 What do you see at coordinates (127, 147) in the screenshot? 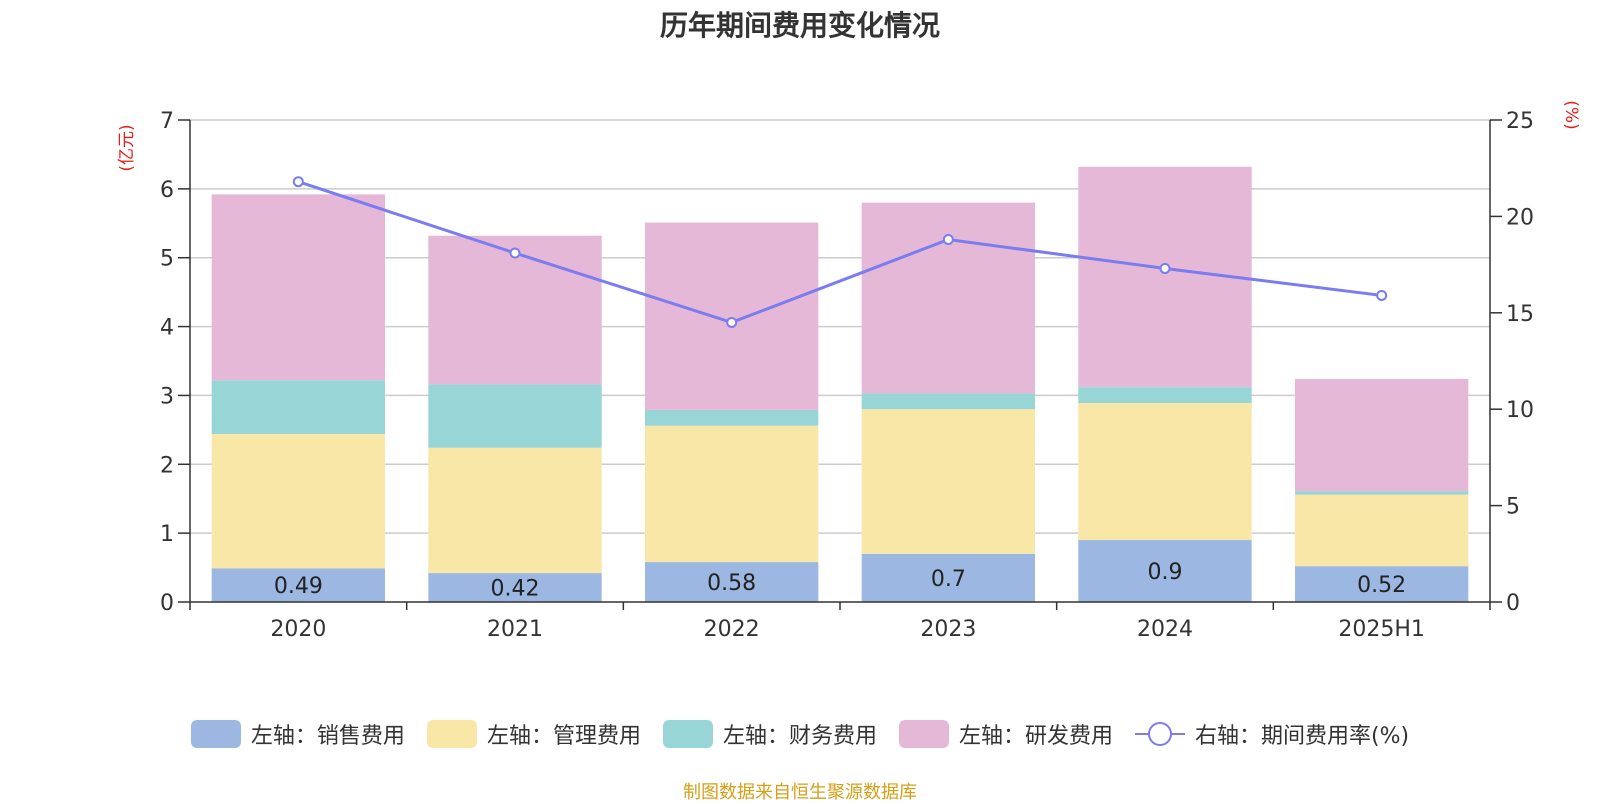
I see `left-axis-unit: (亿元)` at bounding box center [127, 147].